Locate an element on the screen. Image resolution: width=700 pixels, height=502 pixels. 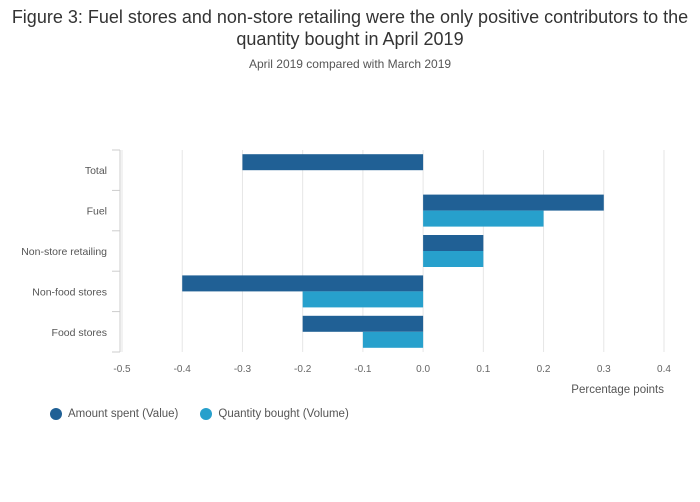
chart-subtitle: April 2019 compared with March 2019 is located at coordinates (350, 64).